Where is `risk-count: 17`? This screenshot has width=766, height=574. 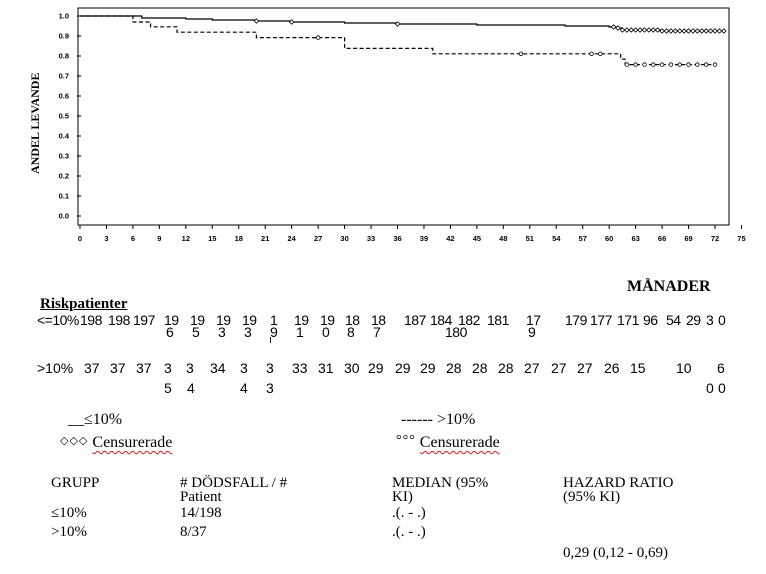 risk-count: 17 is located at coordinates (533, 320).